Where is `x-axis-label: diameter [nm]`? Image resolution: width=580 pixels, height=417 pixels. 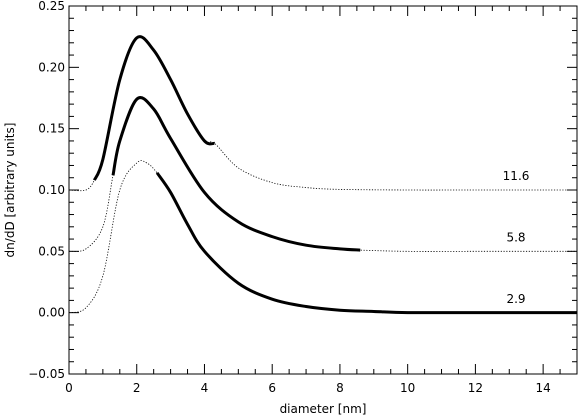
x-axis-label: diameter [nm] is located at coordinates (323, 409).